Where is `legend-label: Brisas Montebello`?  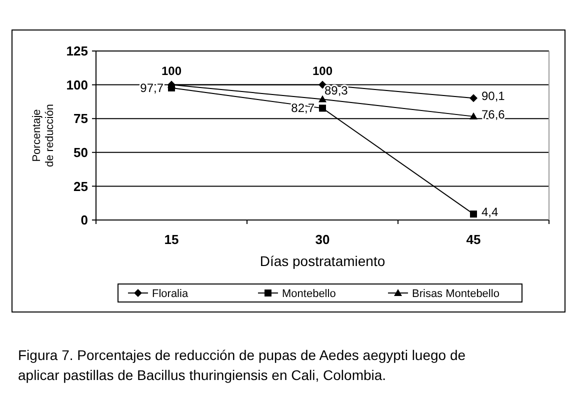
legend-label: Brisas Montebello is located at coordinates (456, 294).